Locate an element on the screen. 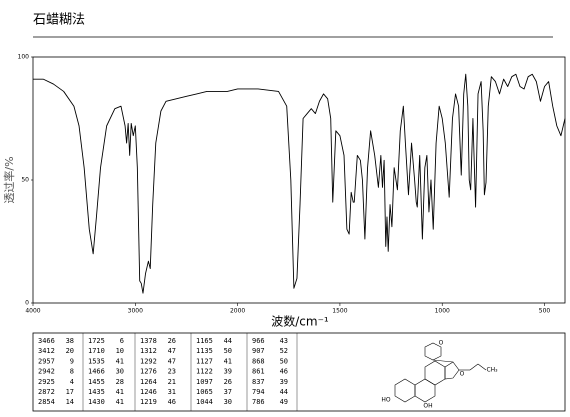 The height and width of the screenshot is (417, 570). peak-wavenumber: 2957 is located at coordinates (46, 361).